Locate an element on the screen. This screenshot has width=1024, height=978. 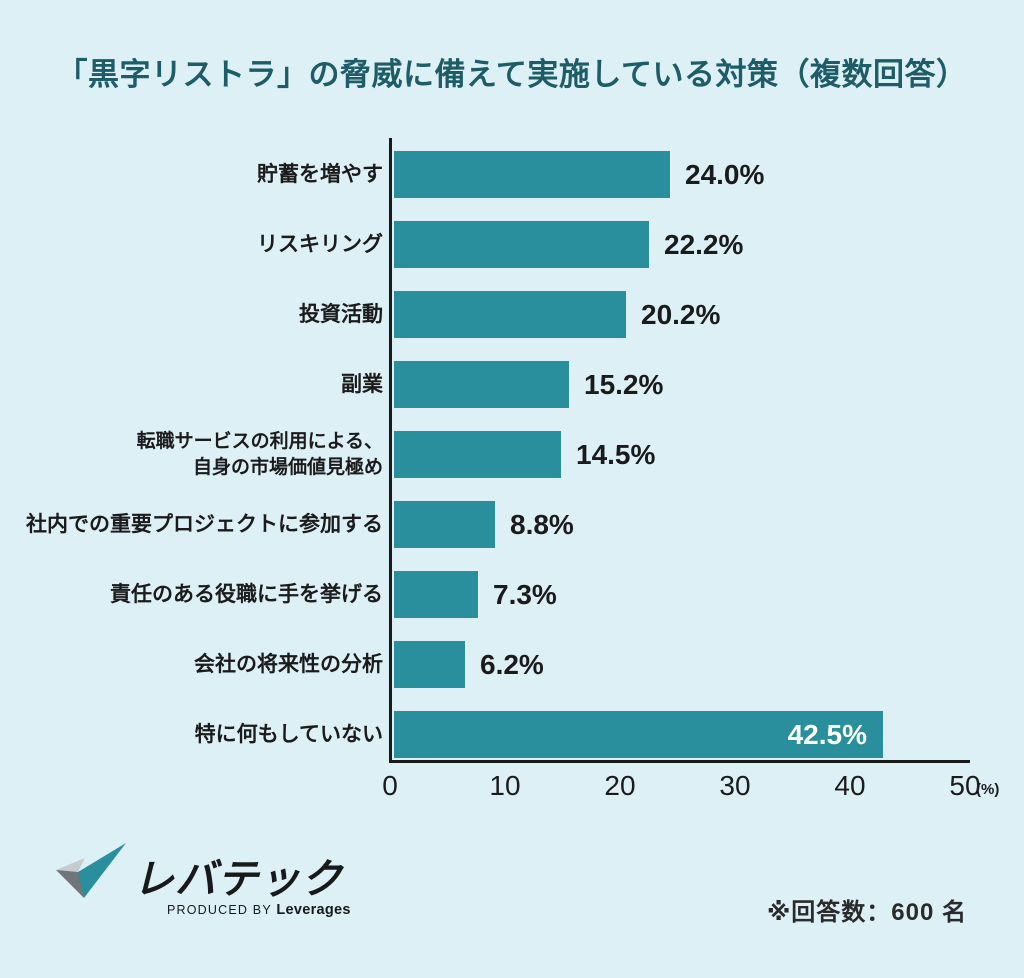
value-label: 6.2% is located at coordinates (512, 664).